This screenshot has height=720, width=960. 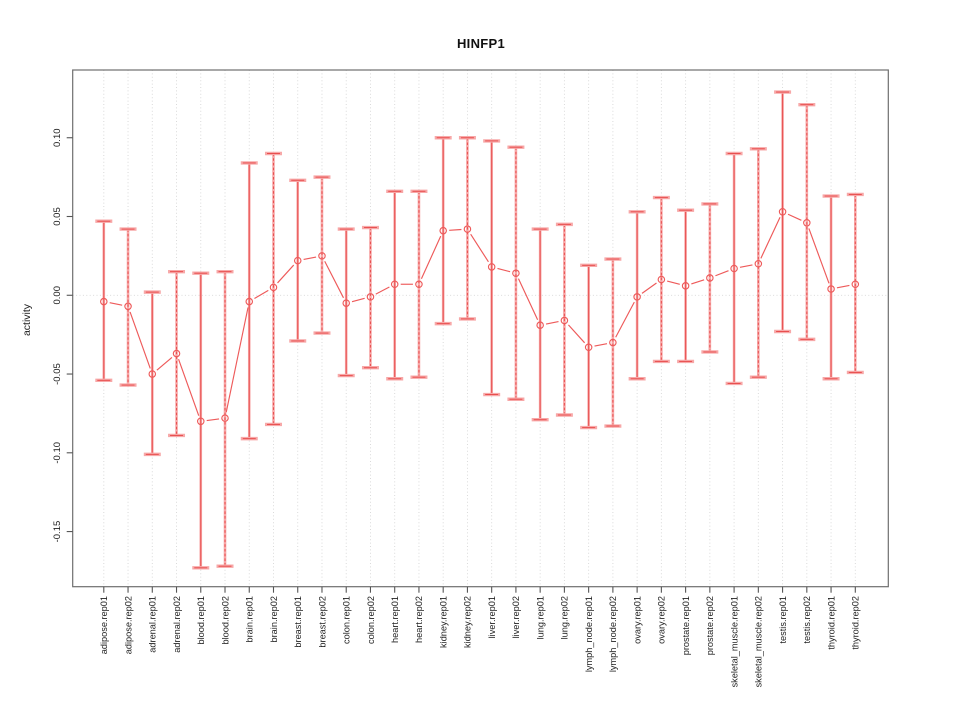 What do you see at coordinates (104, 625) in the screenshot?
I see `x-tick-label: adipose.rep01` at bounding box center [104, 625].